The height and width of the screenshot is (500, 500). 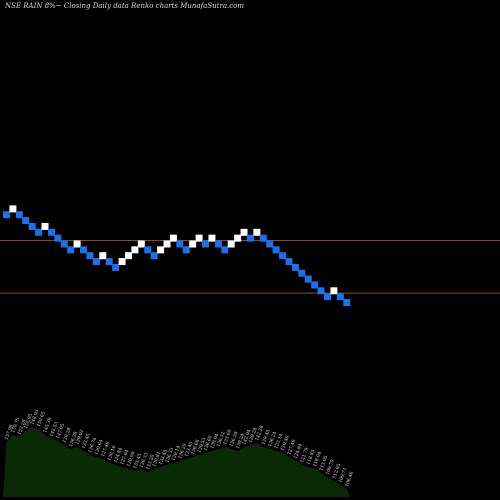 I want to click on brick-label: 116.04, so click(x=317, y=459).